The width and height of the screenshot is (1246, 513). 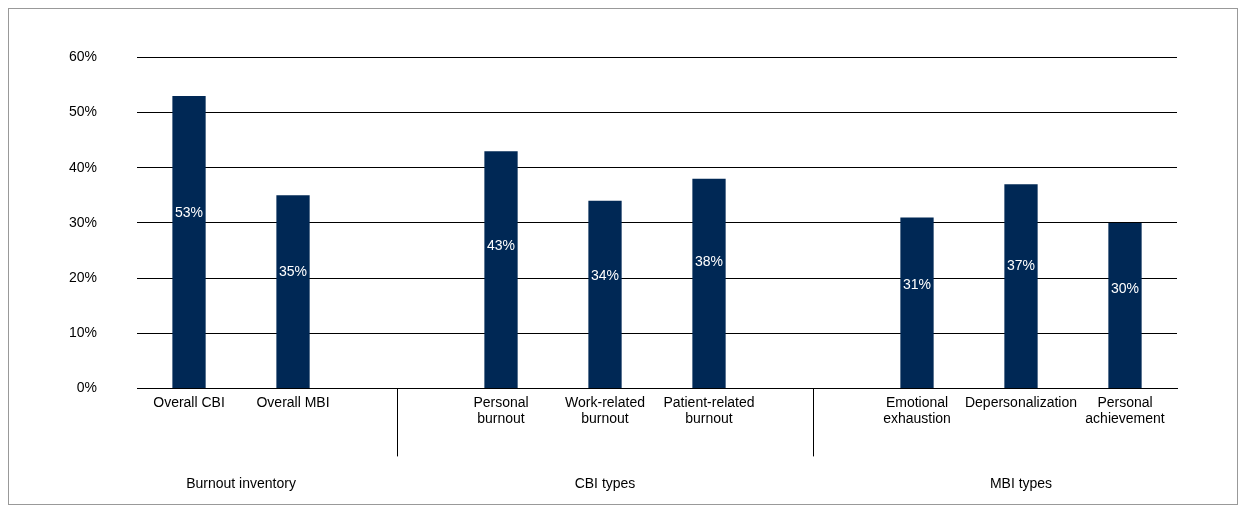 What do you see at coordinates (189, 211) in the screenshot?
I see `data-label: 53%` at bounding box center [189, 211].